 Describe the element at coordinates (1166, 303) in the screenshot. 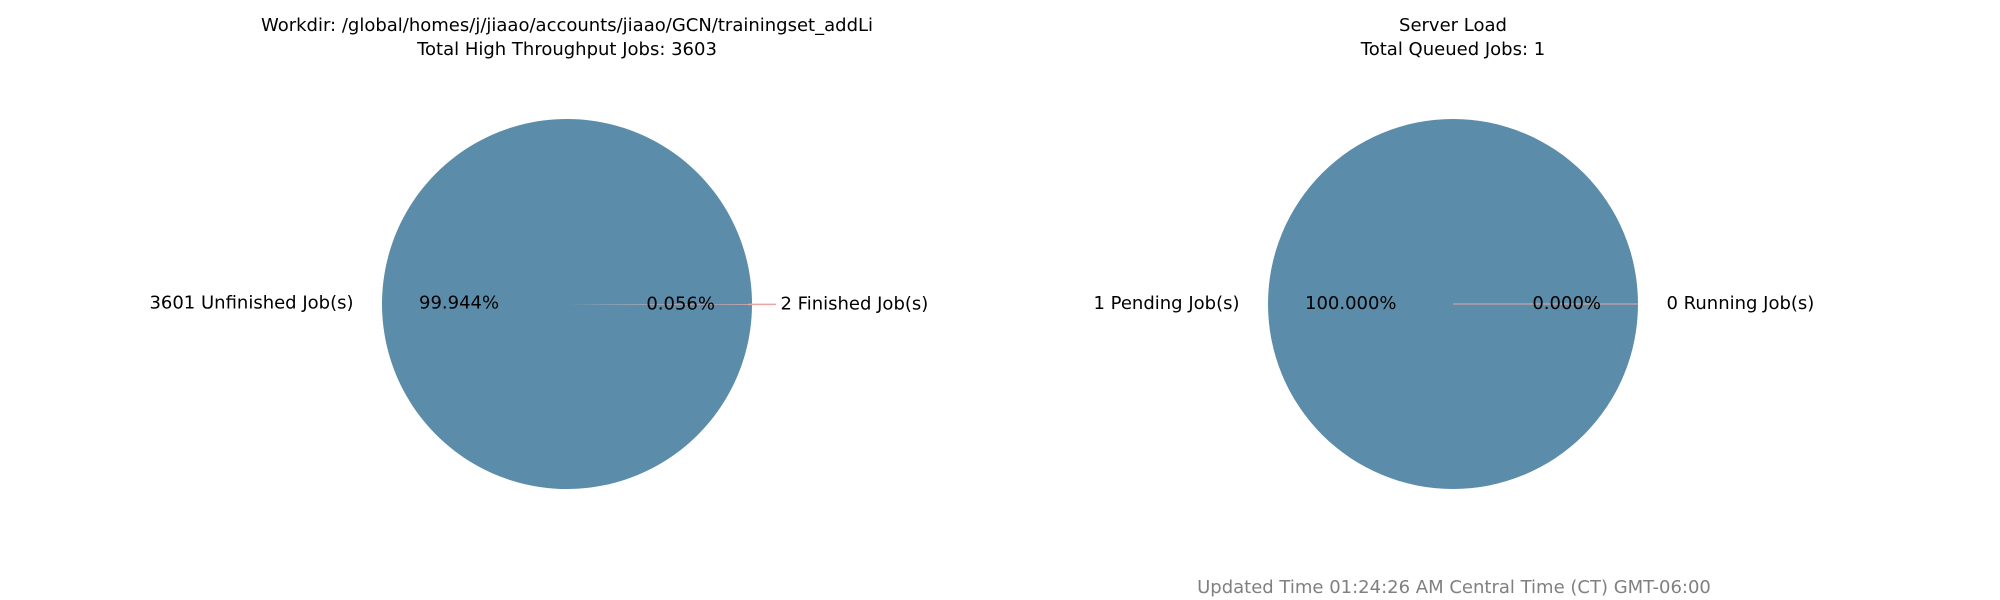

I see `pie-label-1-pending-job-s: 1 Pending Job(s)` at that location.